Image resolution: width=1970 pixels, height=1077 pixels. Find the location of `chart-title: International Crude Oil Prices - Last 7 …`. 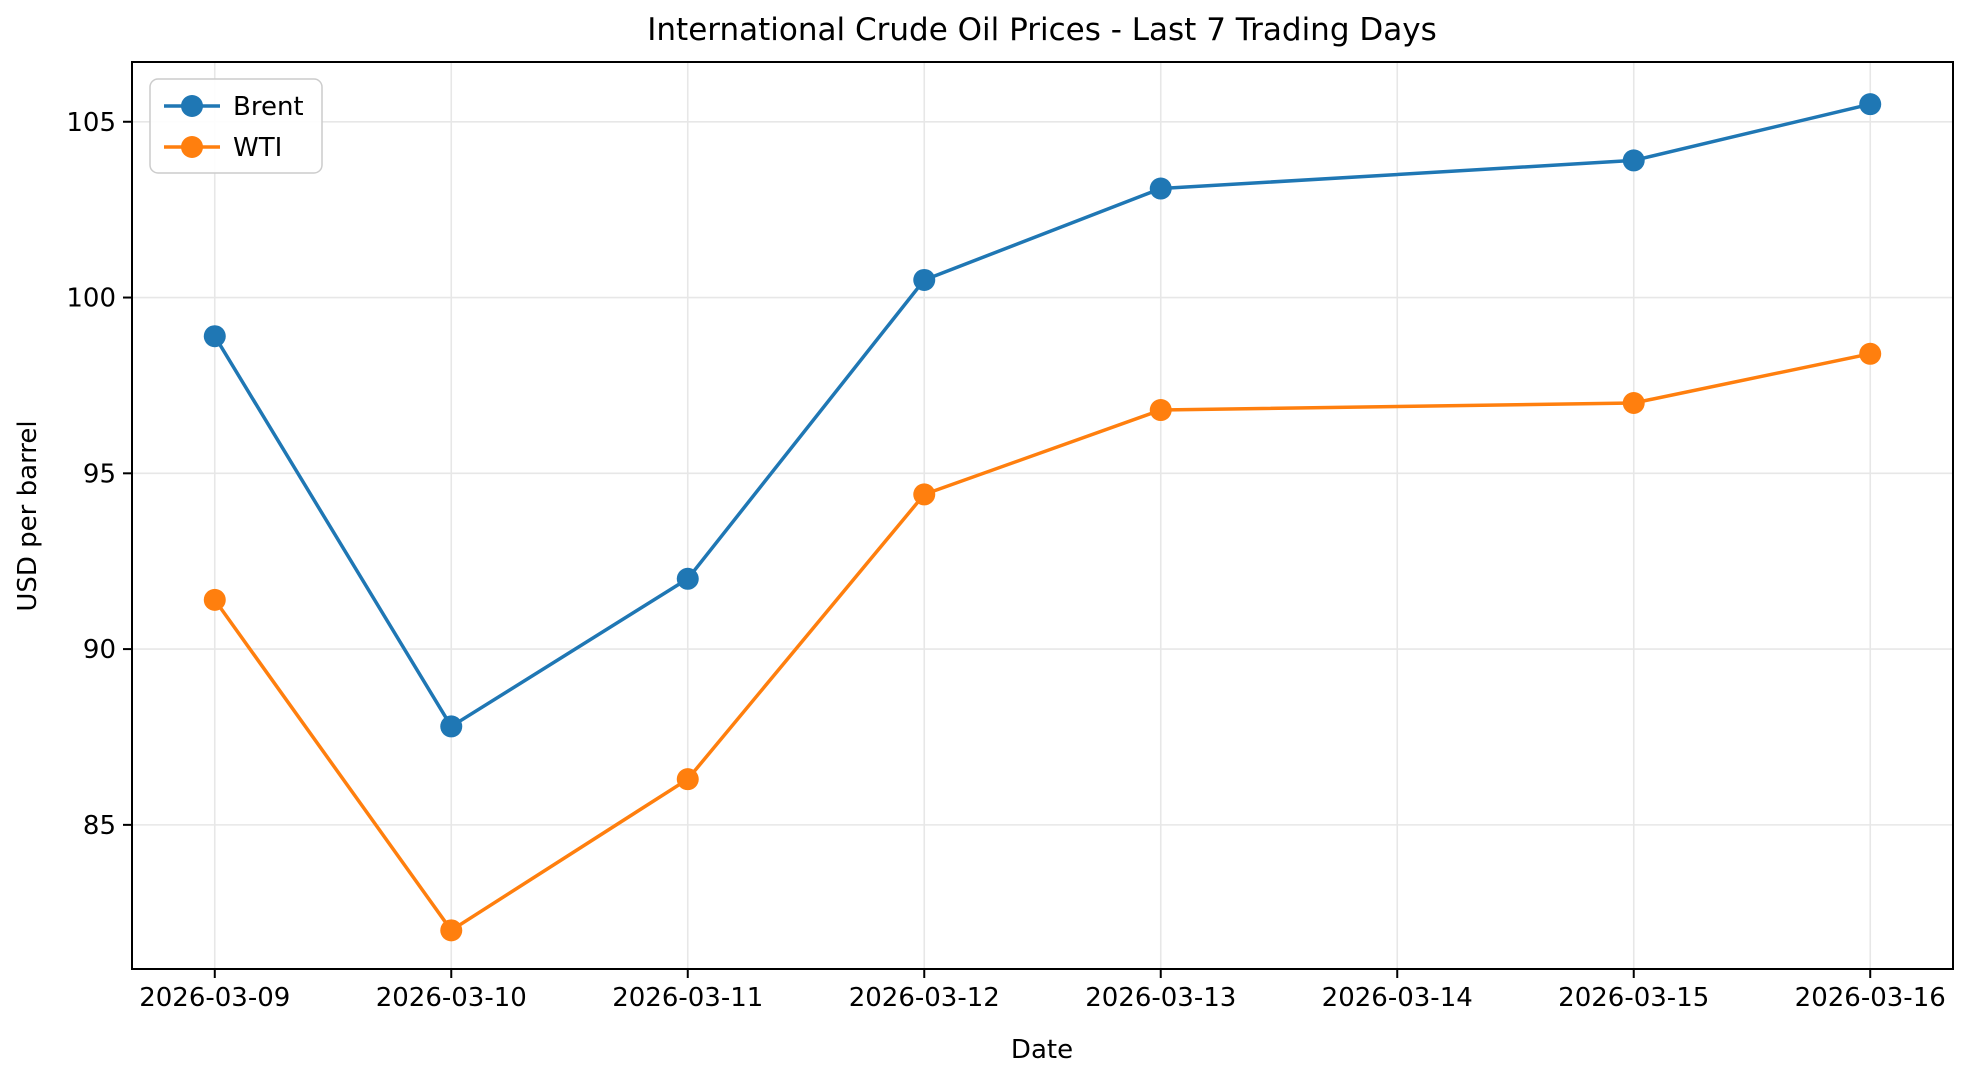

chart-title: International Crude Oil Prices - Last 7 … is located at coordinates (1041, 30).